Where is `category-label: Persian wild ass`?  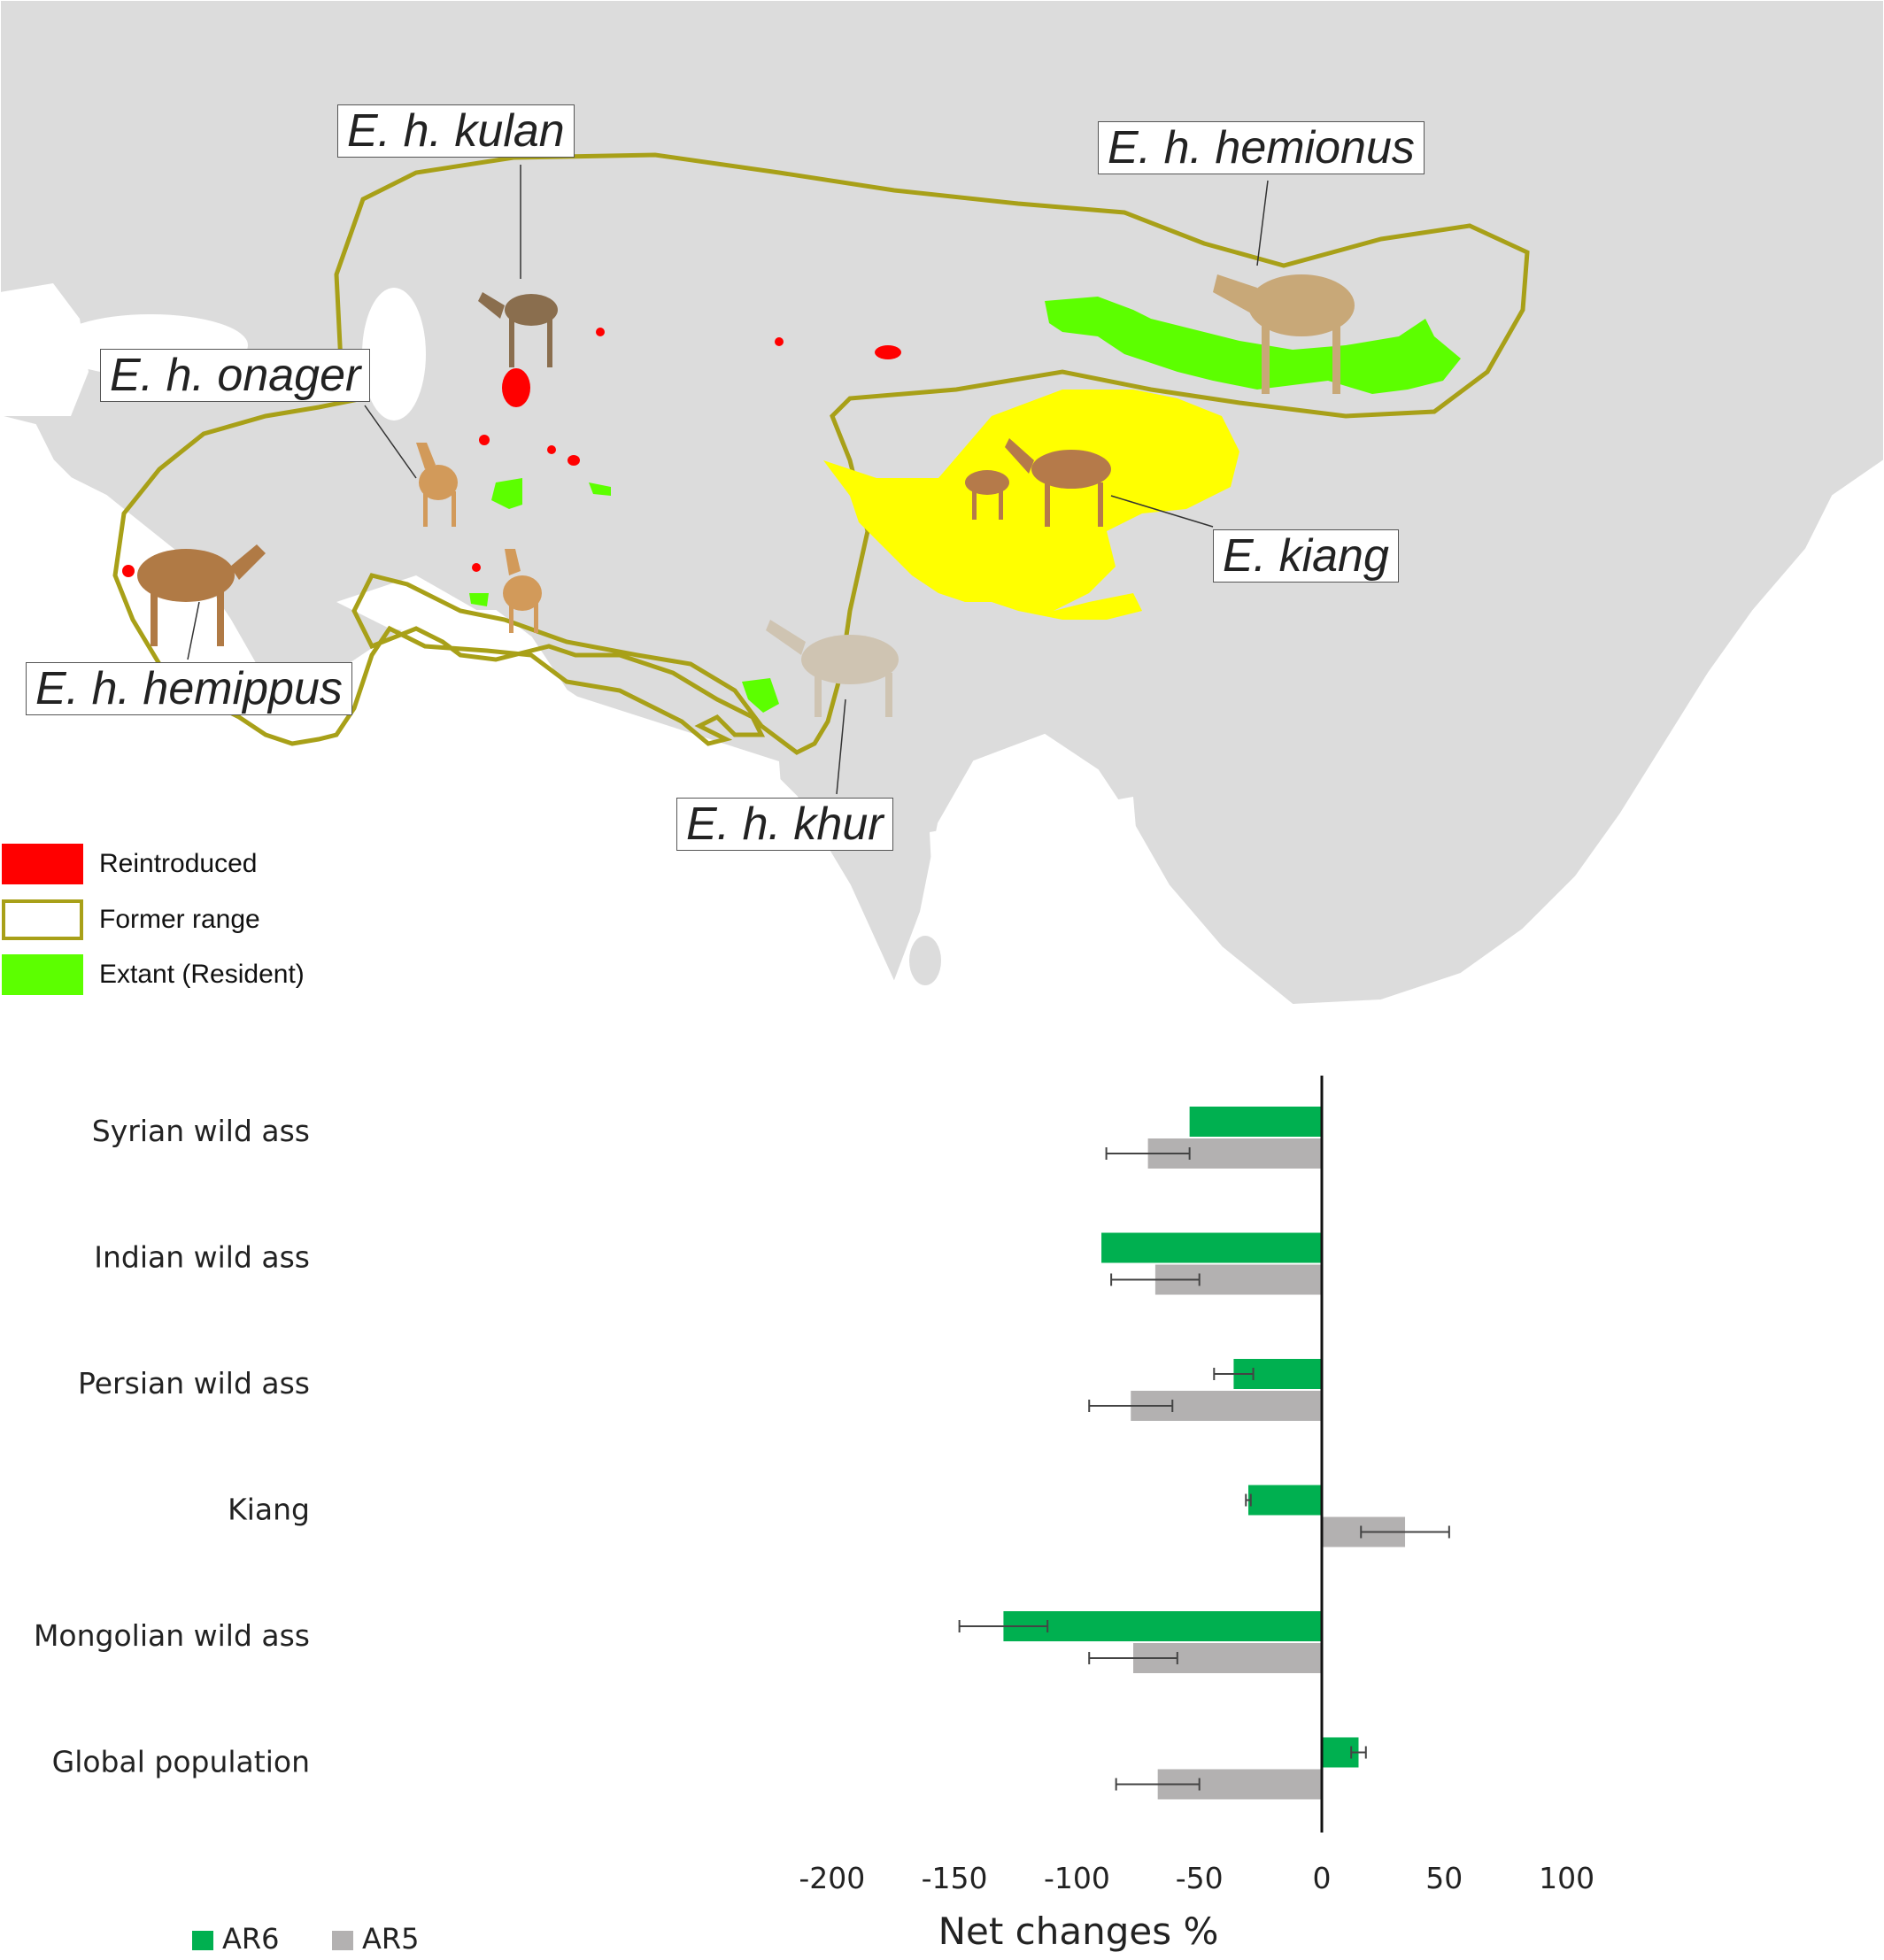
category-label: Persian wild ass is located at coordinates (194, 1384).